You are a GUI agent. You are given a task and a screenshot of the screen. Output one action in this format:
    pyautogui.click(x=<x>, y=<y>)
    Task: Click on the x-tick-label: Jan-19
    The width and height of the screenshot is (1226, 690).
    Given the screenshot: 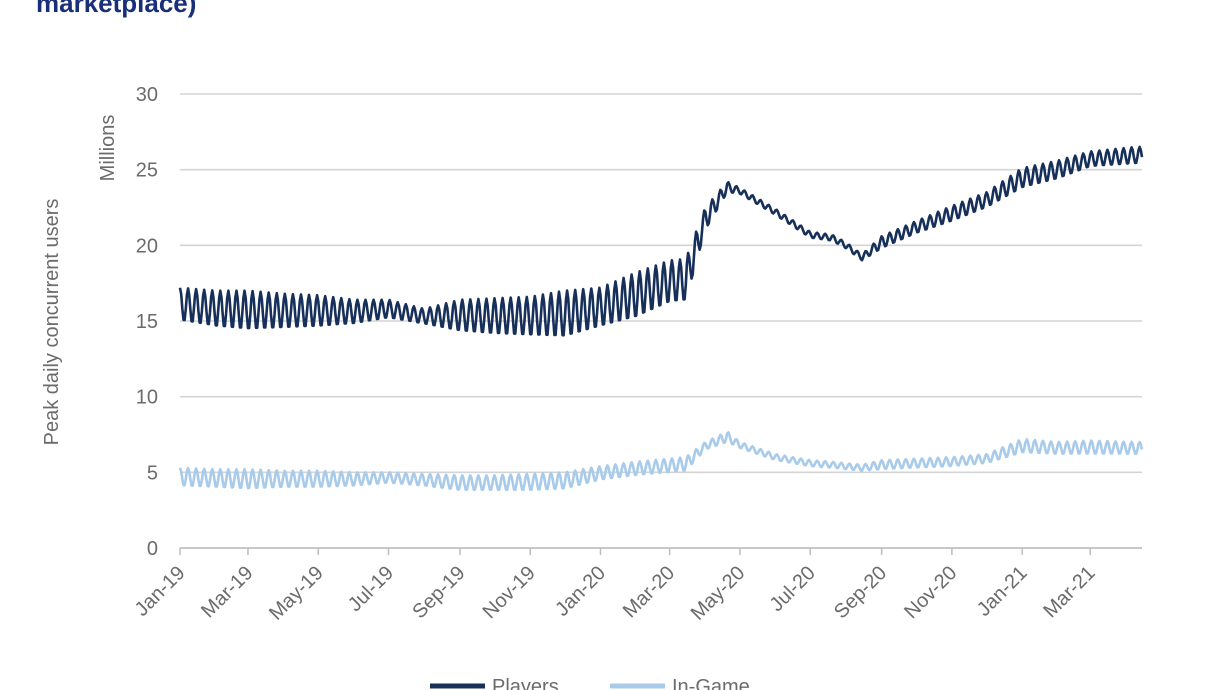 What is the action you would take?
    pyautogui.click(x=160, y=591)
    